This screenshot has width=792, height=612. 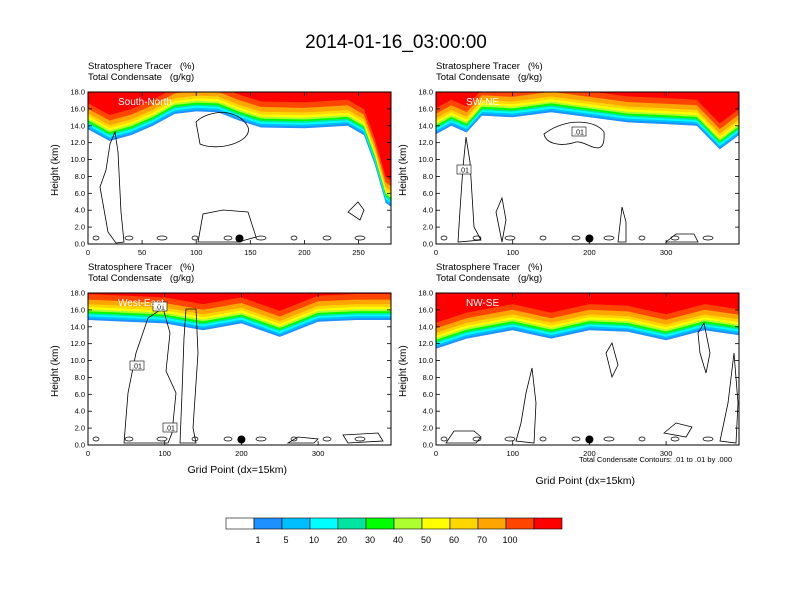 What do you see at coordinates (80, 411) in the screenshot?
I see `y-tick-label: 4.0` at bounding box center [80, 411].